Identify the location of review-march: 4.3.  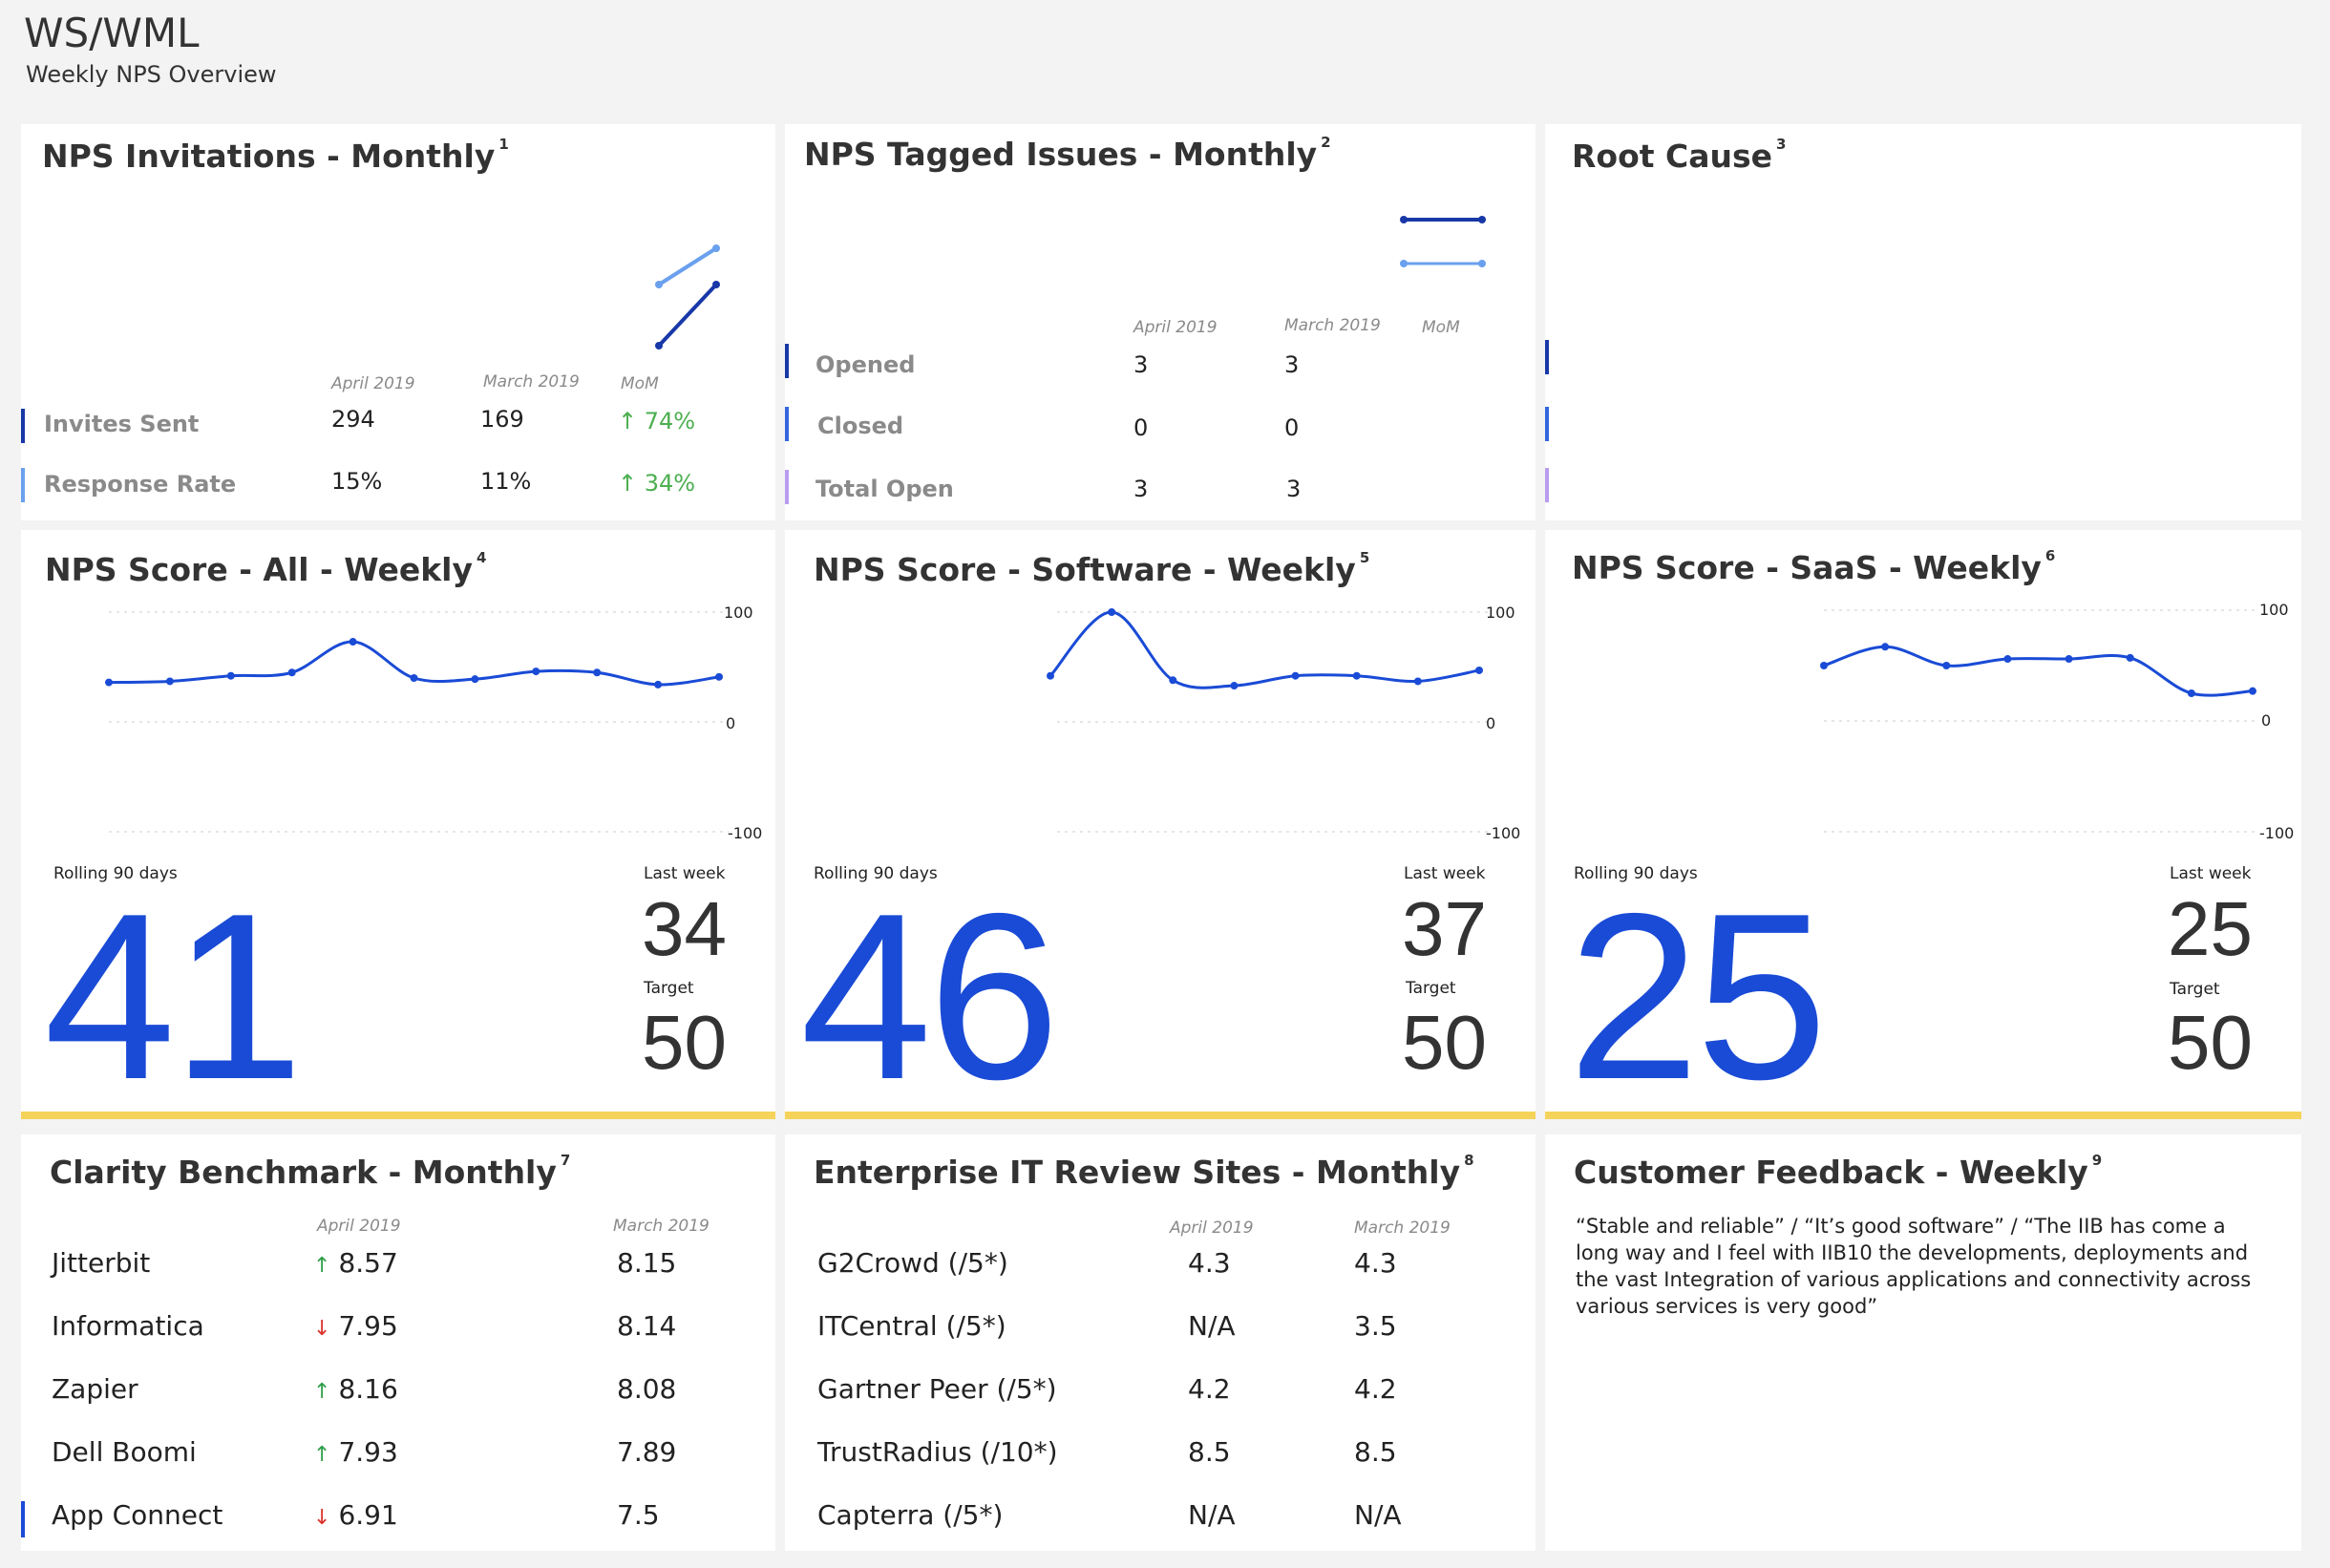
(1376, 1263).